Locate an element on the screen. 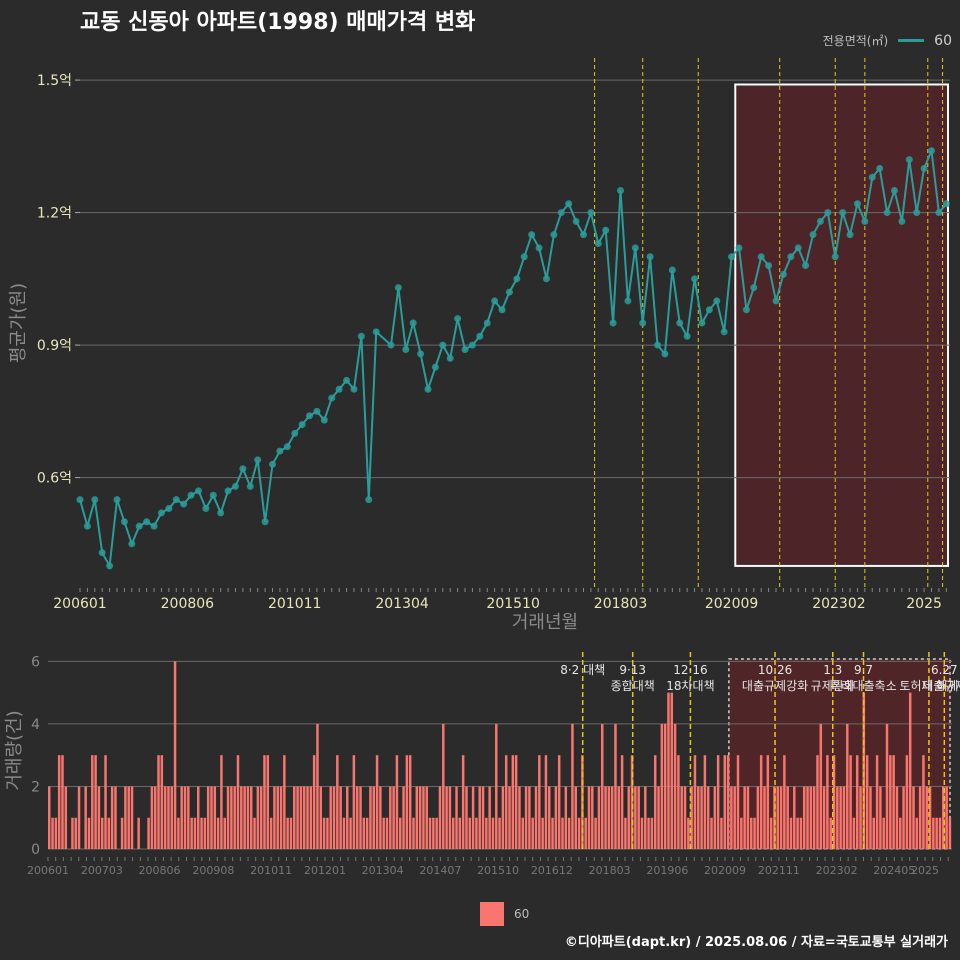 The height and width of the screenshot is (960, 960). bar-x-tick-label: 202009 is located at coordinates (725, 870).